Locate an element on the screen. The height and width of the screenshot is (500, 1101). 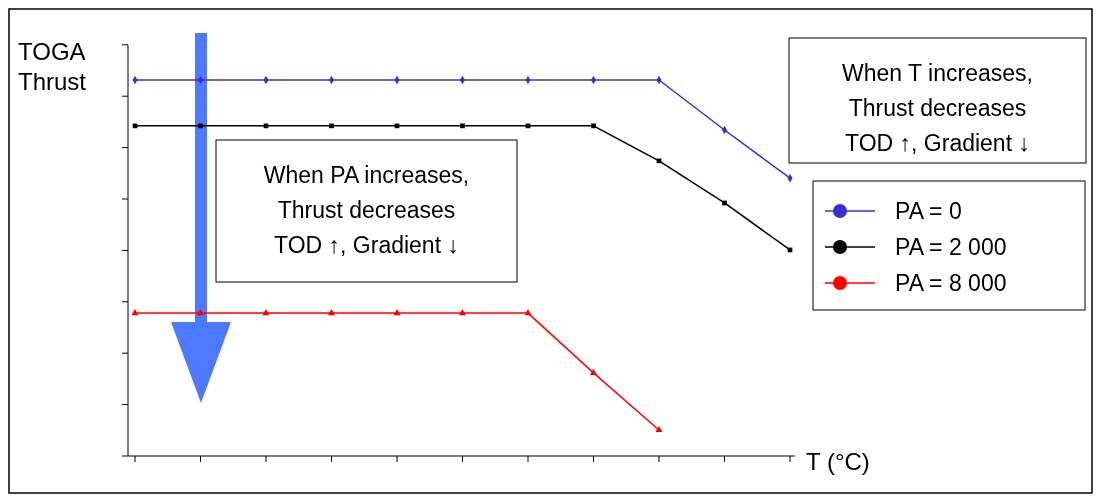
annotation: When PA increases, Thrust decreases TOD ↑, Gradient ↓ is located at coordinates (366, 210).